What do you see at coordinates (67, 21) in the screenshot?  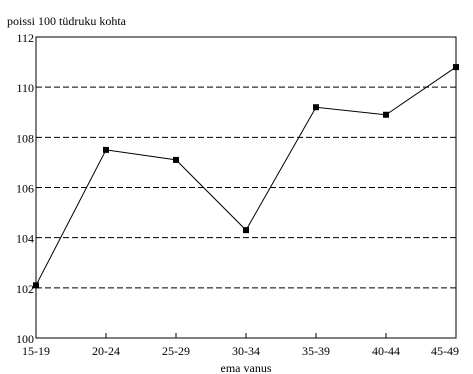 I see `y-axis-label: poissi 100 tüdruku kohta` at bounding box center [67, 21].